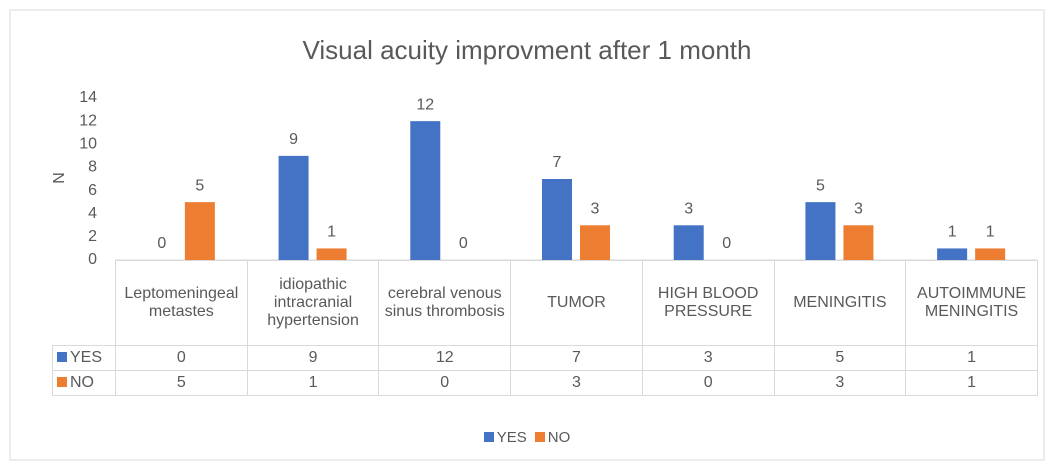  Describe the element at coordinates (92, 213) in the screenshot. I see `y-tick-label: 4` at that location.